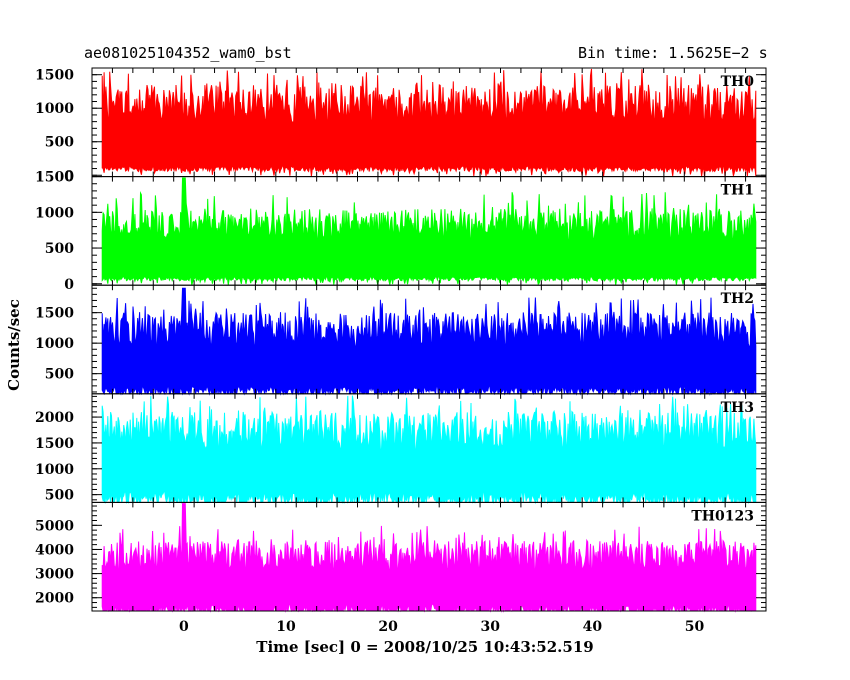 The image size is (850, 680). What do you see at coordinates (491, 627) in the screenshot?
I see `x-tick-label: 30` at bounding box center [491, 627].